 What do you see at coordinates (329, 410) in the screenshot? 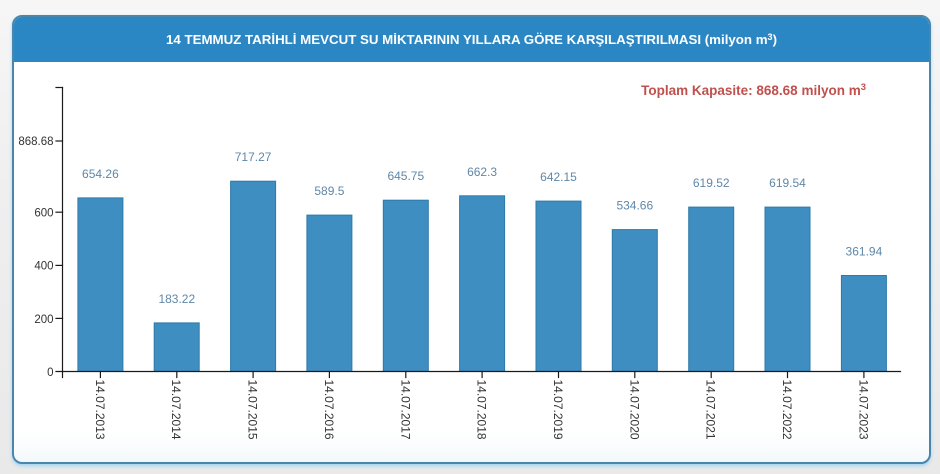
I see `svg-text: 14.07.2016` at bounding box center [329, 410].